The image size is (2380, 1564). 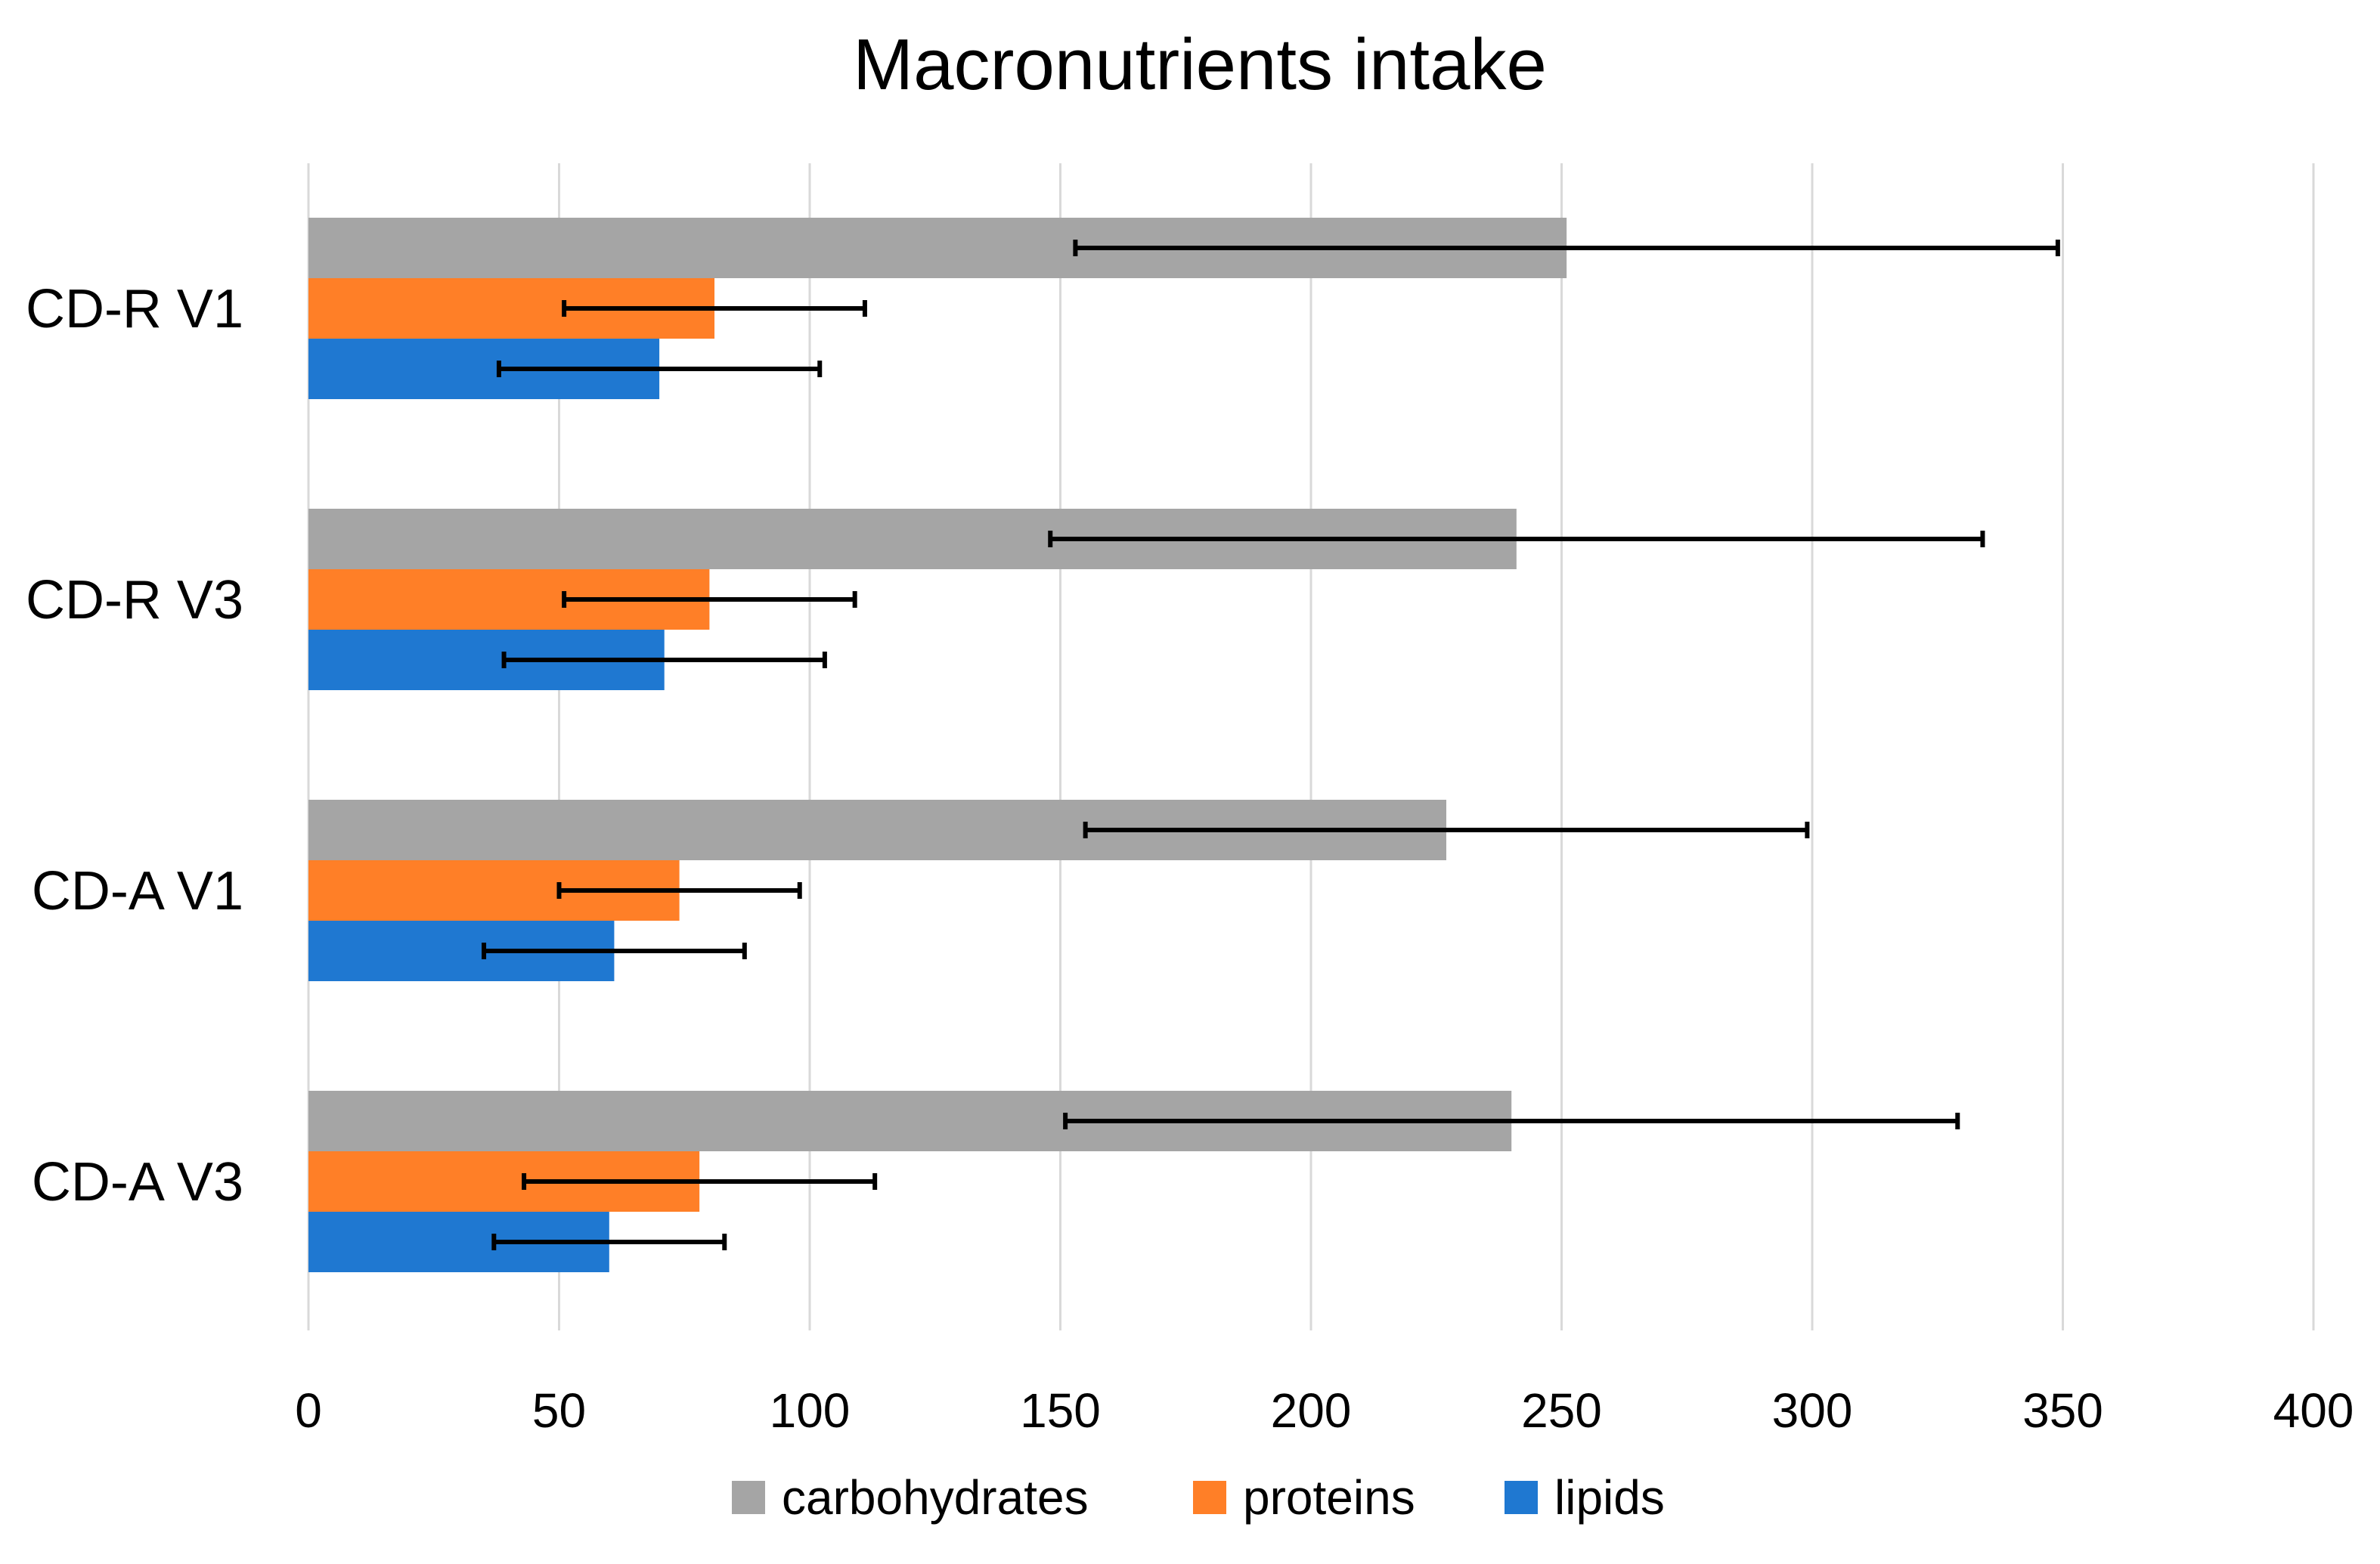 I want to click on category-labels: CD-R V1 CD-R V3 CD-A V1 CD-A V3, so click(x=134, y=746).